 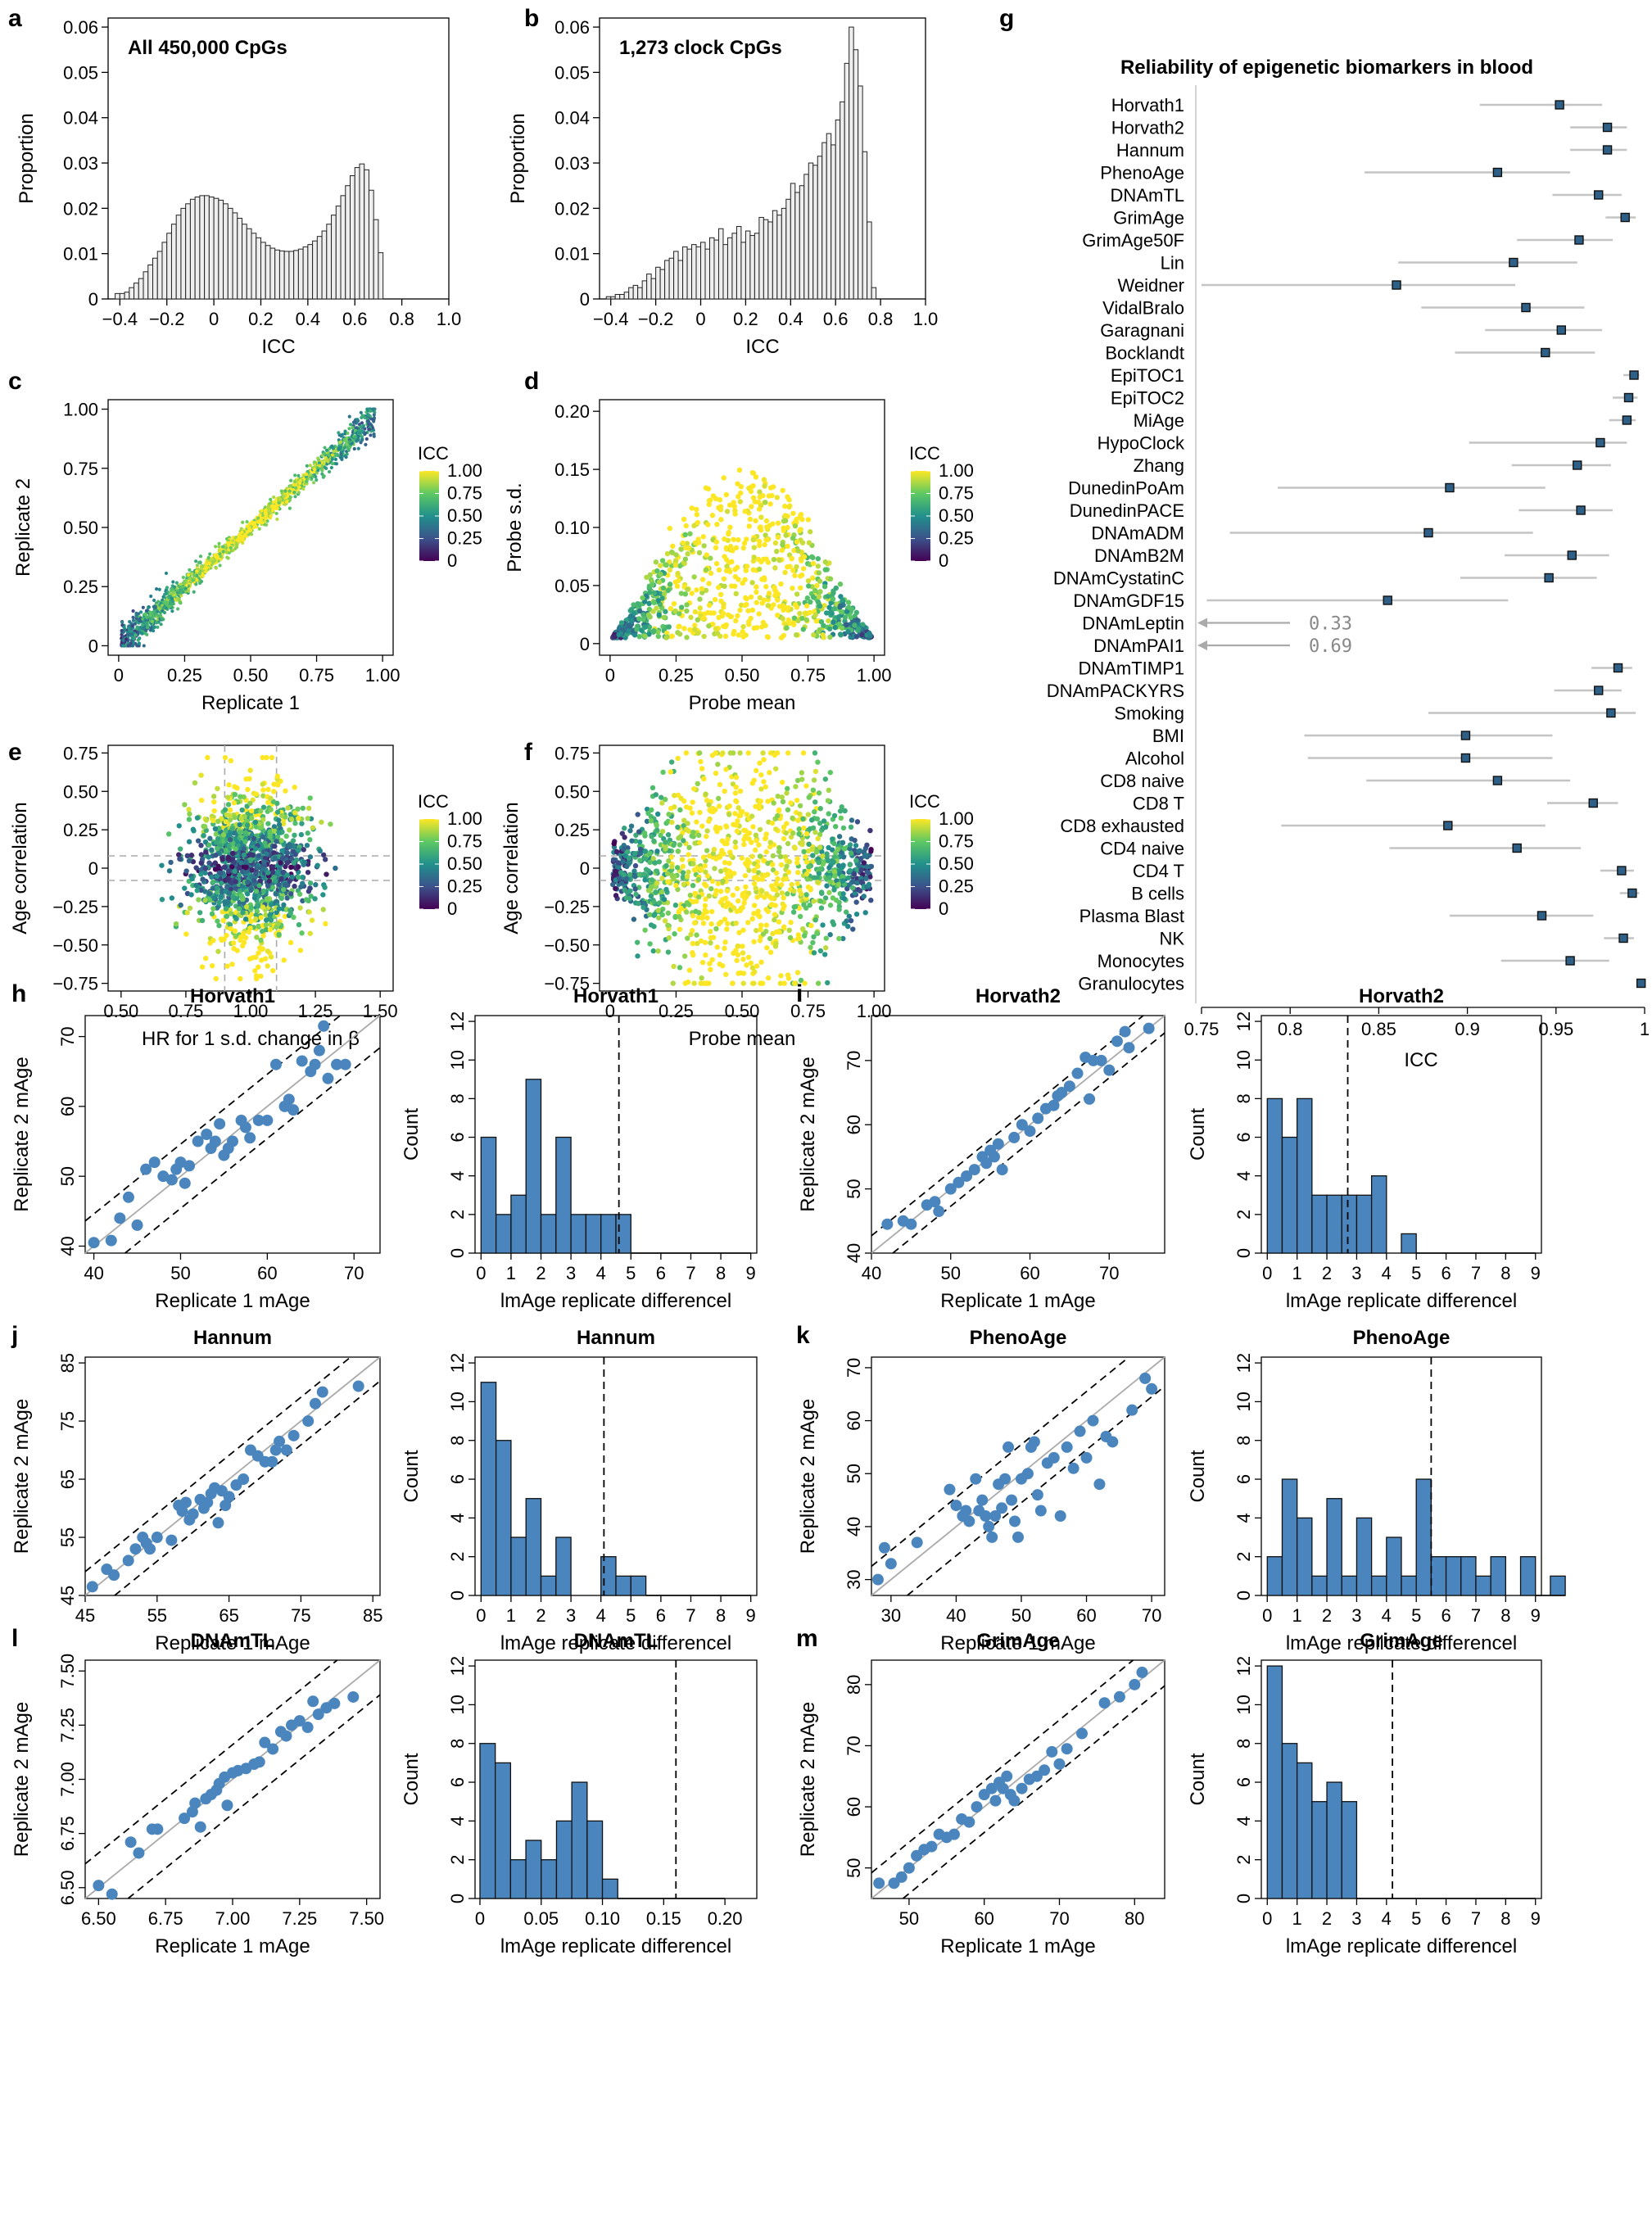 What do you see at coordinates (700, 319) in the screenshot?
I see `x-tick-label: 0` at bounding box center [700, 319].